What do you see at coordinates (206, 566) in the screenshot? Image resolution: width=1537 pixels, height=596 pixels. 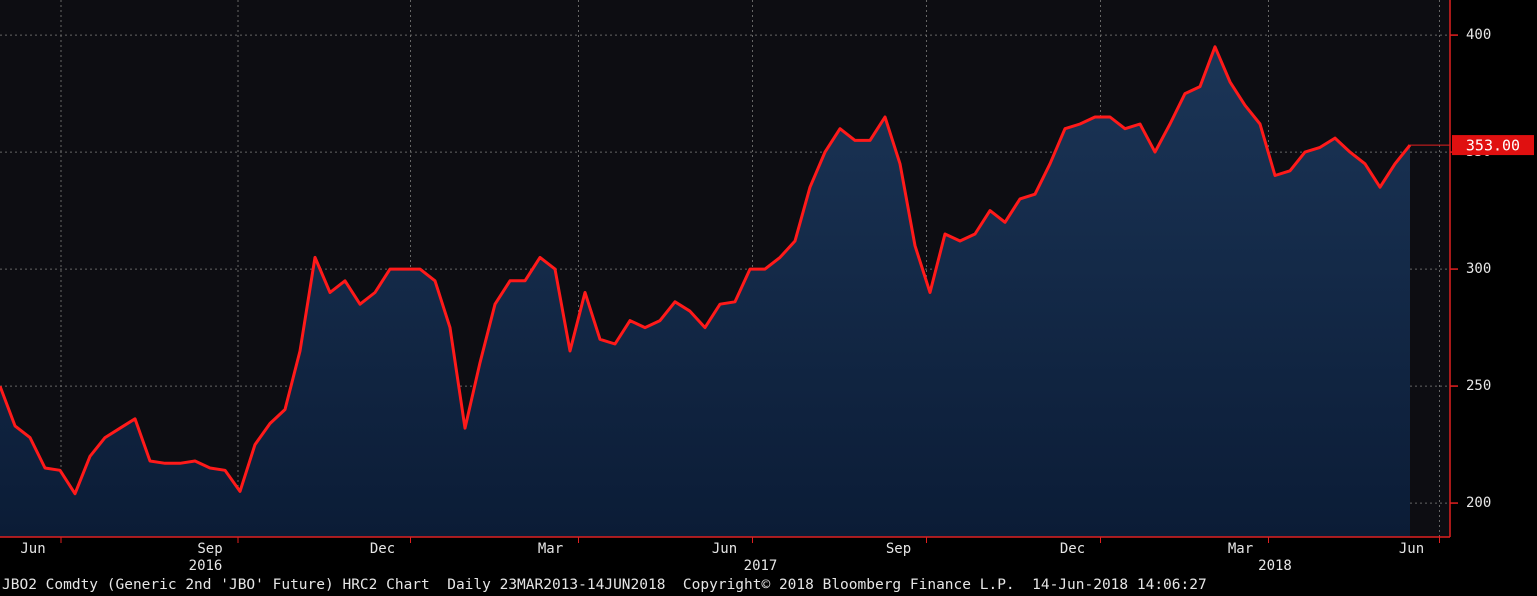 I see `year-label: 2016` at bounding box center [206, 566].